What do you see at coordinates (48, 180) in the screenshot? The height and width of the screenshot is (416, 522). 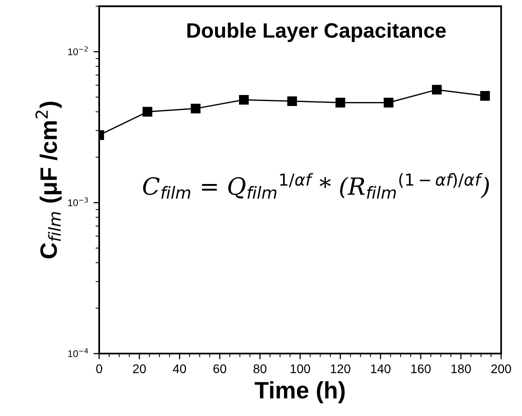 I see `y-axis-title: C$_{film}$ (μF /cm$^{2}$)` at bounding box center [48, 180].